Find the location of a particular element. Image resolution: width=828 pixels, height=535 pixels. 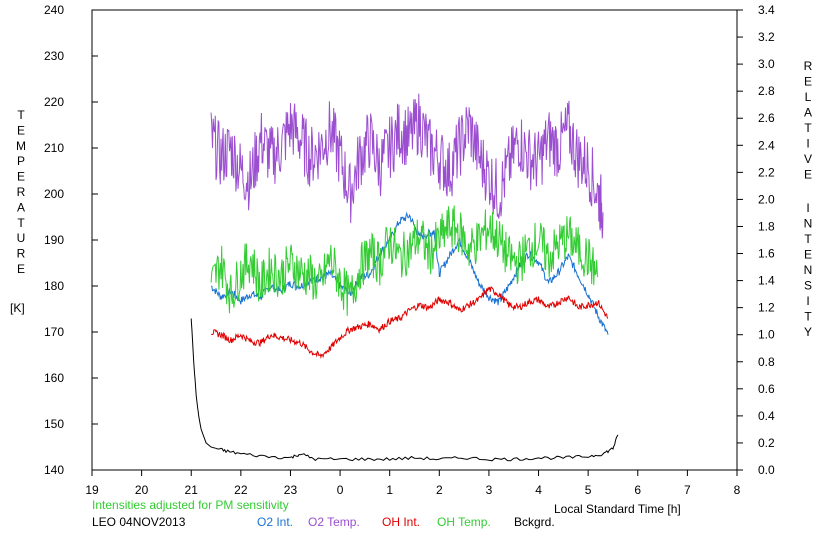

right-tick-label: 3.4 is located at coordinates (766, 10).